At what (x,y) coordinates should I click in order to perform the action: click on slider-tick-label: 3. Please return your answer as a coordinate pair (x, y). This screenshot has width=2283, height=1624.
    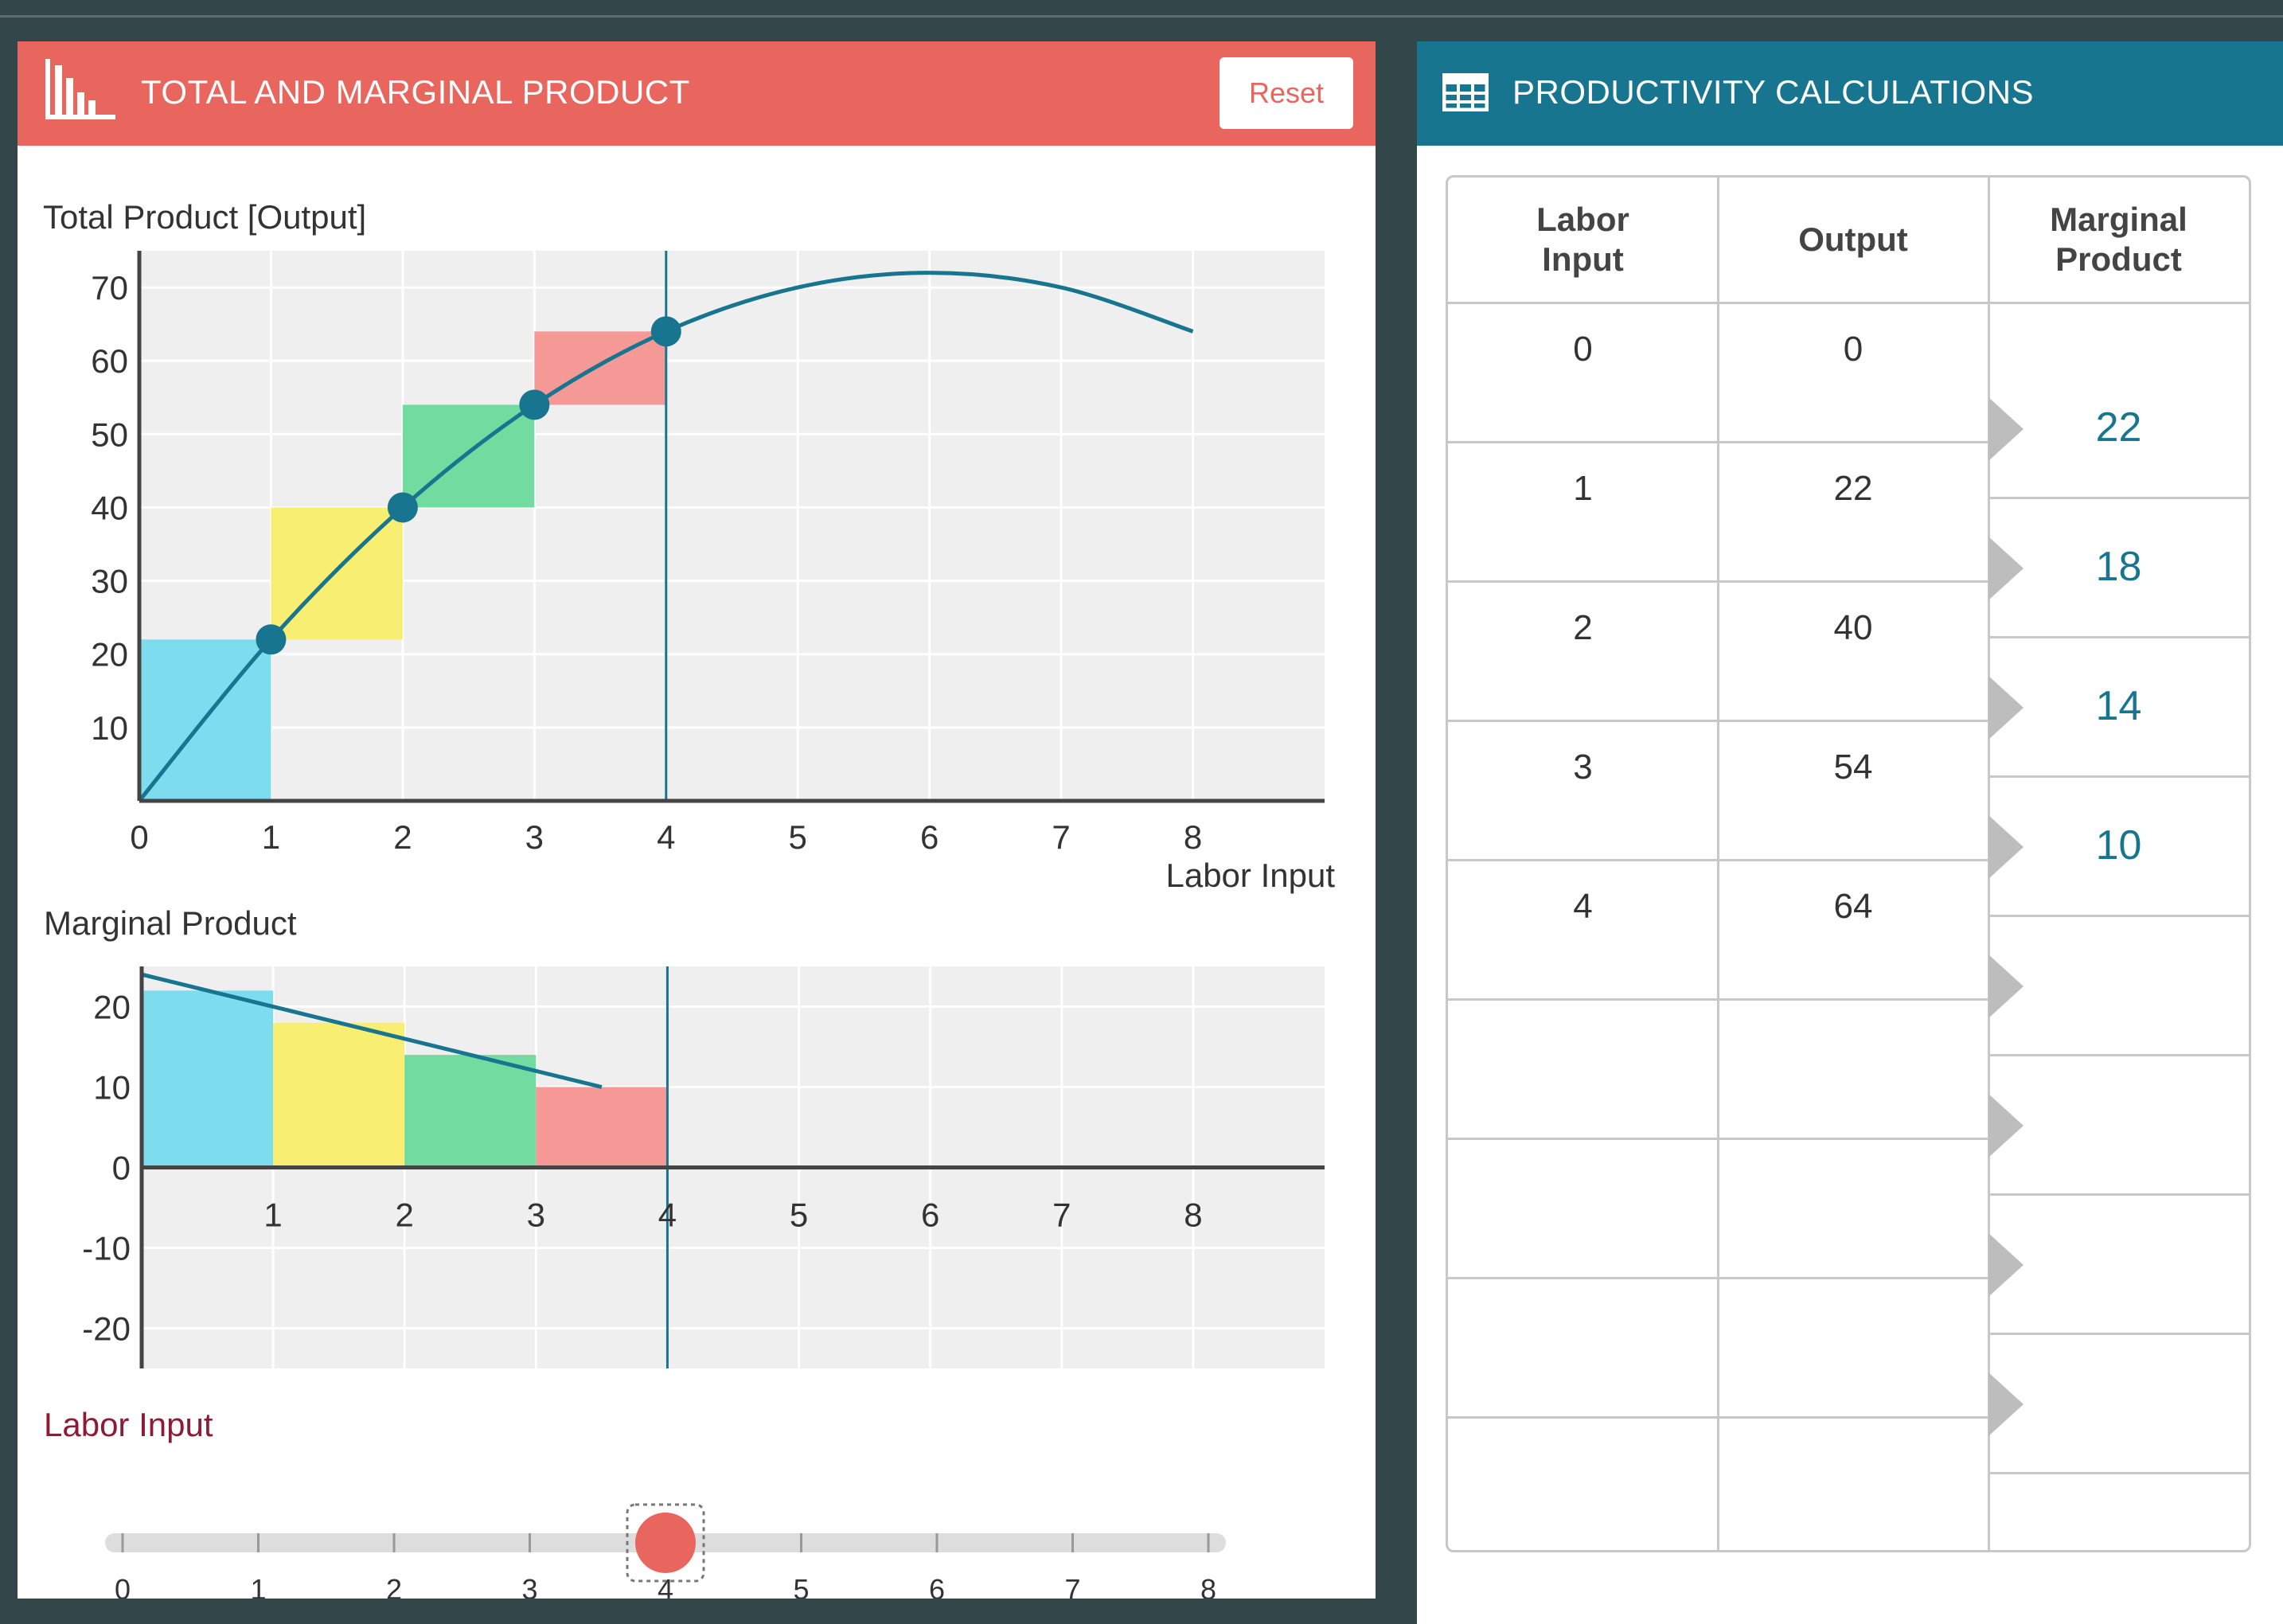
    Looking at the image, I should click on (529, 1586).